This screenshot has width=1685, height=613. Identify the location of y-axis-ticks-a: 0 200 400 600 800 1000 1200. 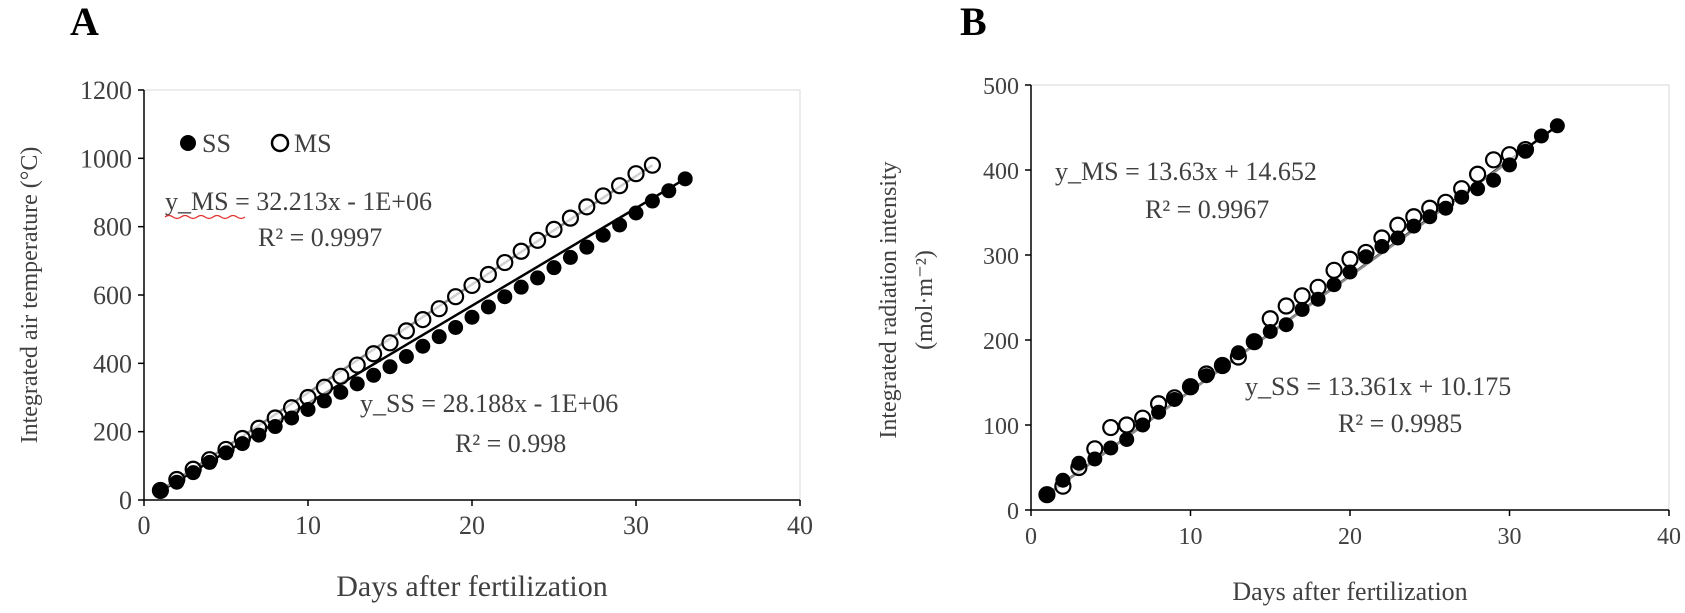
(112, 295).